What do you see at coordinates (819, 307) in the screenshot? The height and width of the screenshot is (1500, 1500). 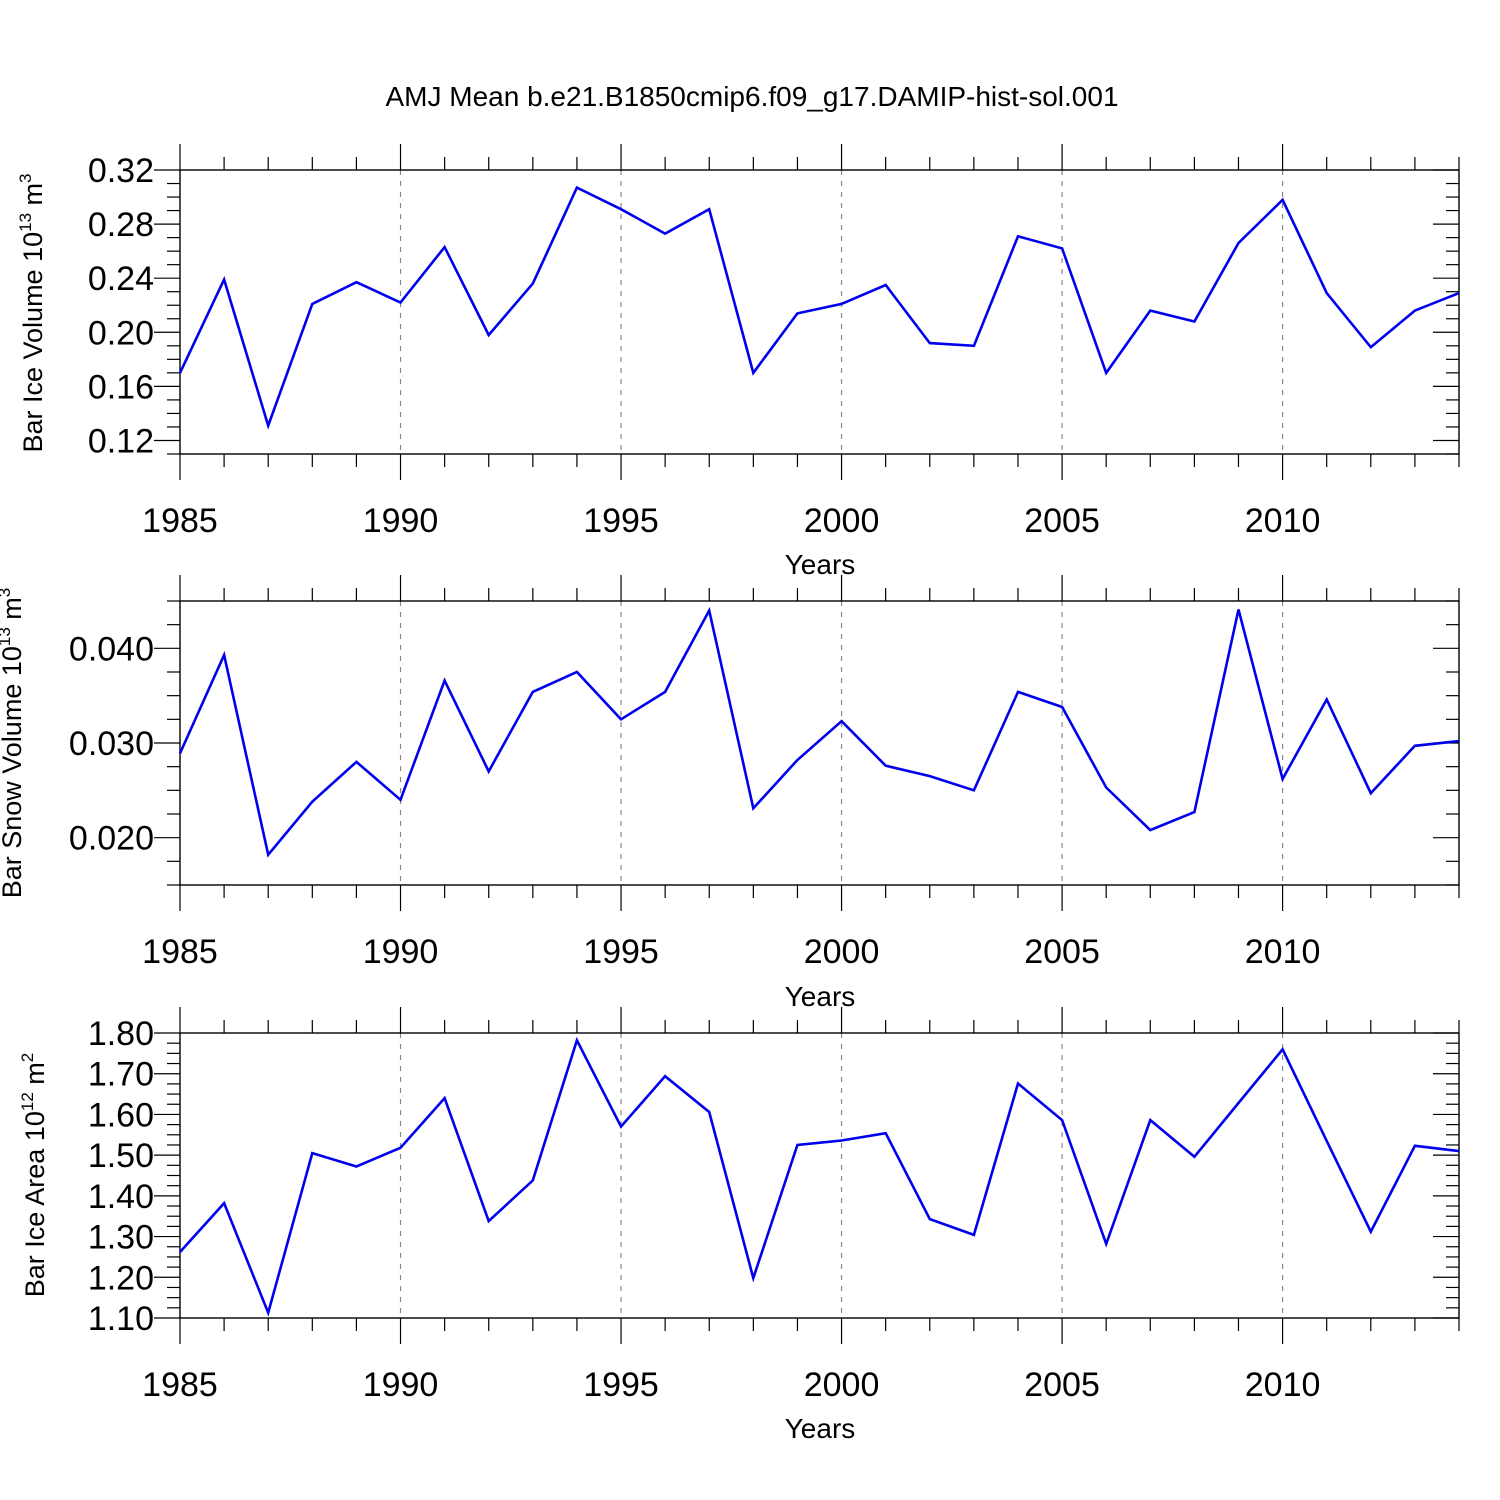 I see `ice-volume-series-line` at bounding box center [819, 307].